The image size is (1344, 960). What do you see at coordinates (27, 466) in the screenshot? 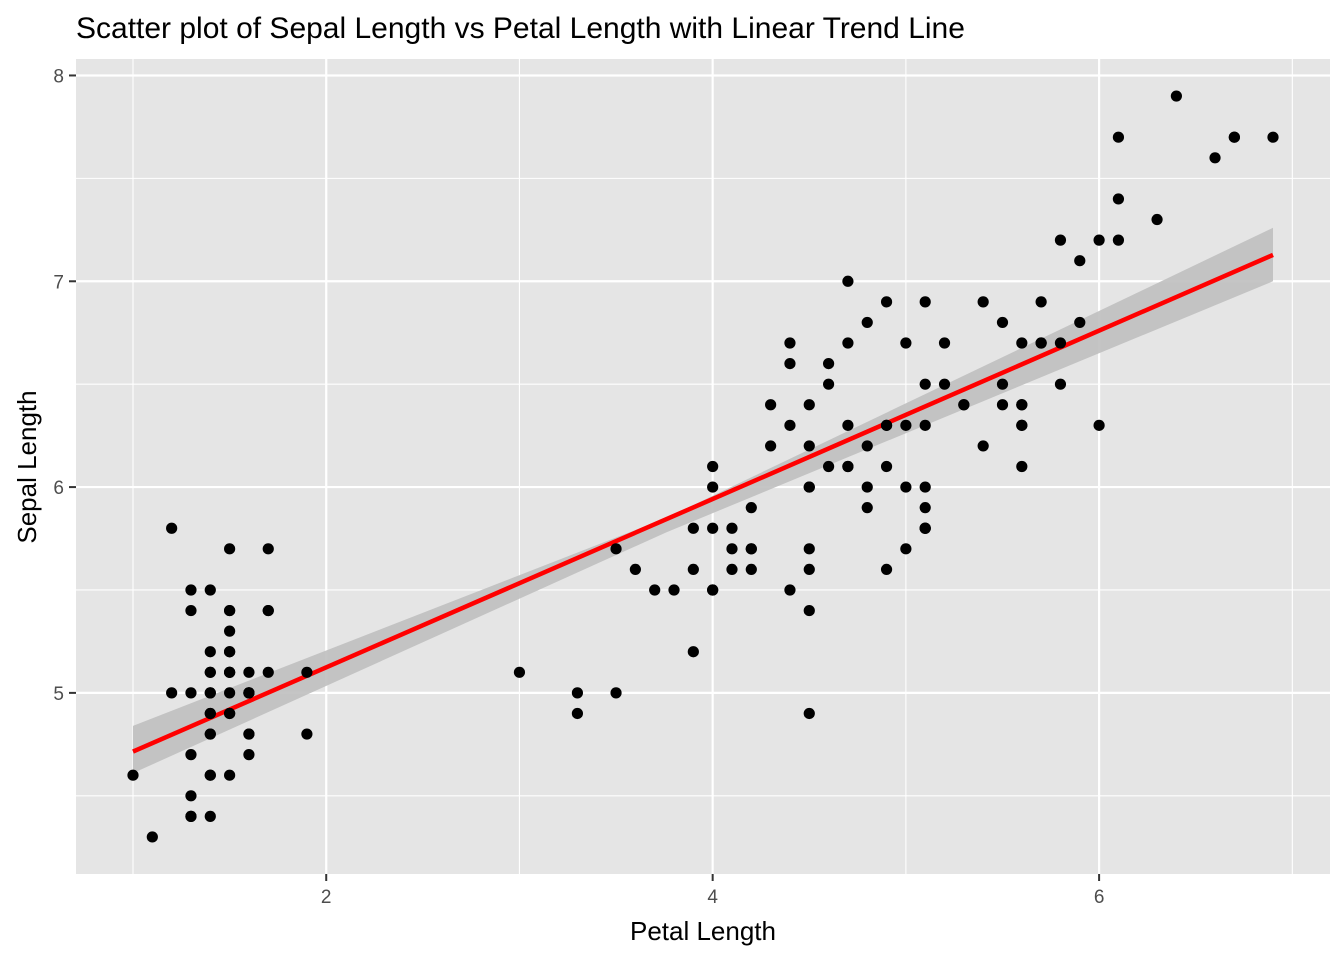
I see `y-axis-title: Sepal Length` at bounding box center [27, 466].